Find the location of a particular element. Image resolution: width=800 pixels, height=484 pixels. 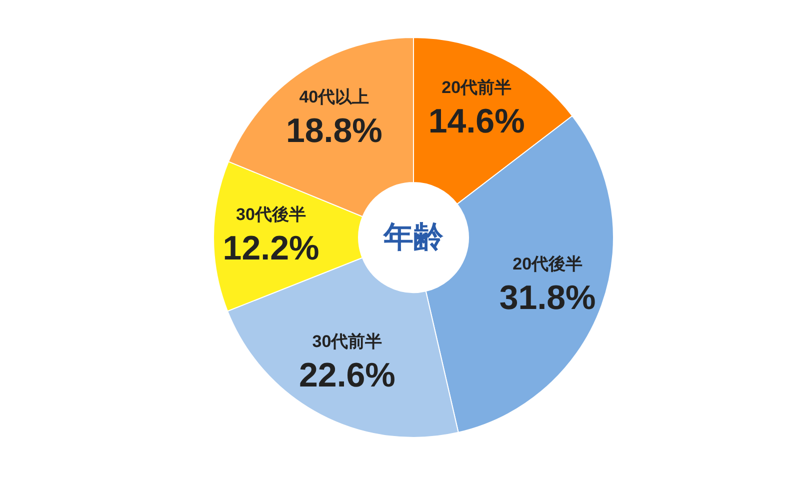

slice-label: 20代前半 is located at coordinates (477, 88).